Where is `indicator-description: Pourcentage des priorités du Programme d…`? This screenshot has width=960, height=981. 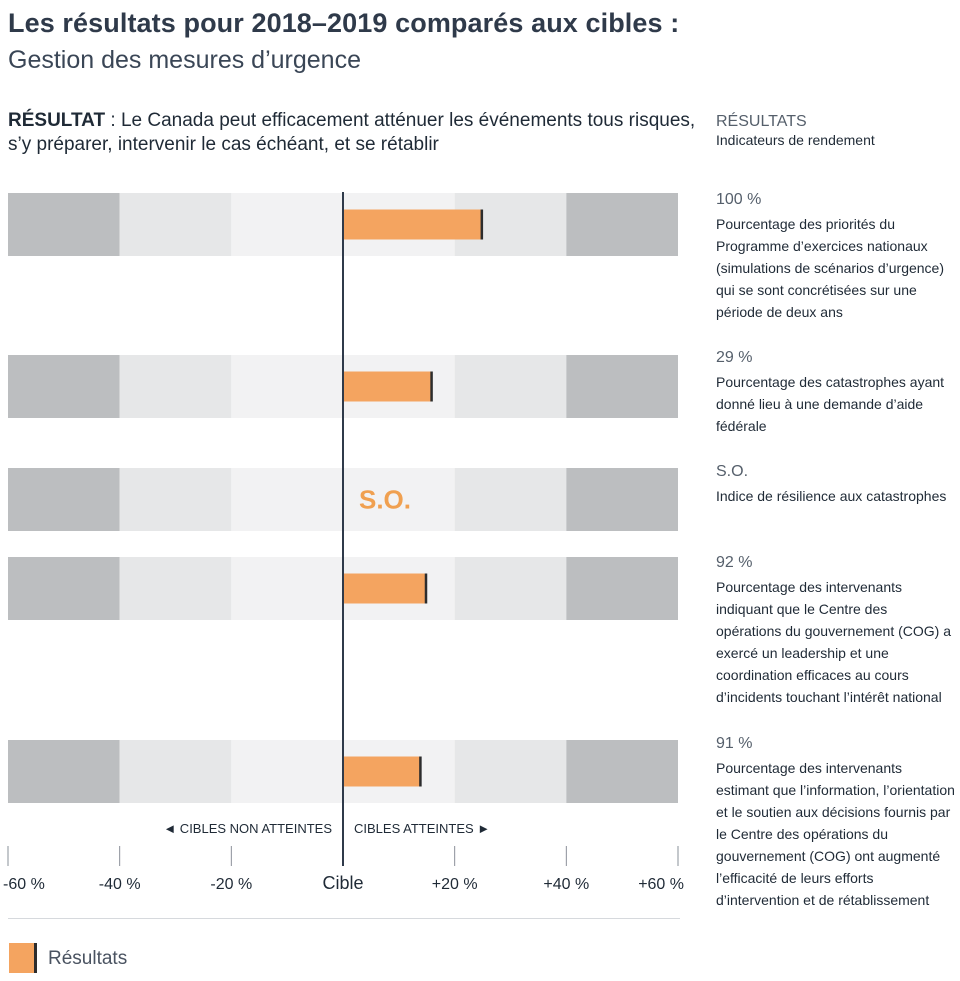 indicator-description: Pourcentage des priorités du Programme d… is located at coordinates (830, 268).